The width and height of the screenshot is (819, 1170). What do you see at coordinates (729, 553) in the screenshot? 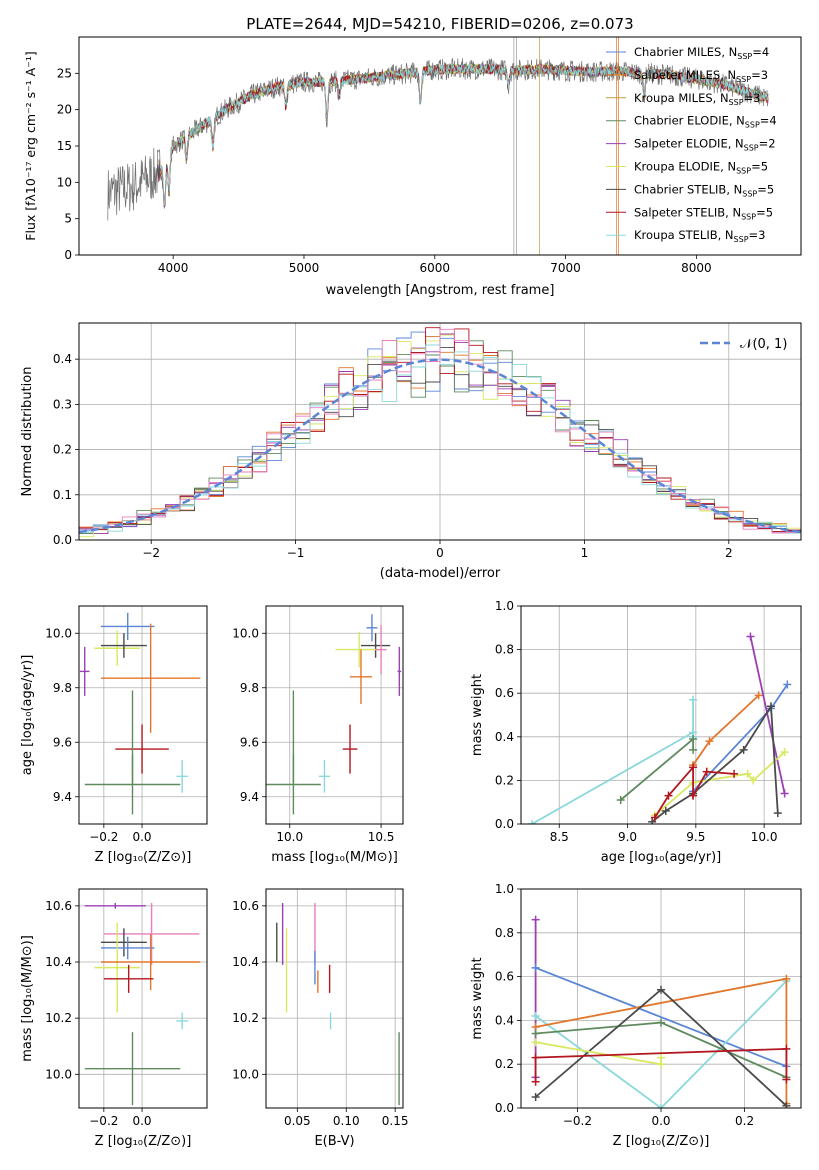
I see `x-tick-label: 2` at bounding box center [729, 553].